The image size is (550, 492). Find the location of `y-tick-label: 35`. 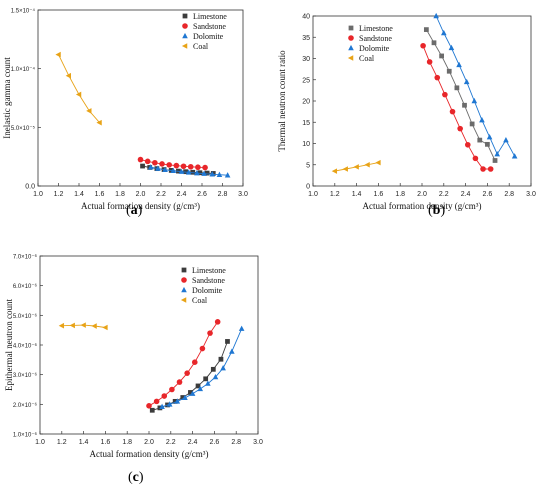

y-tick-label: 35 is located at coordinates (306, 38).